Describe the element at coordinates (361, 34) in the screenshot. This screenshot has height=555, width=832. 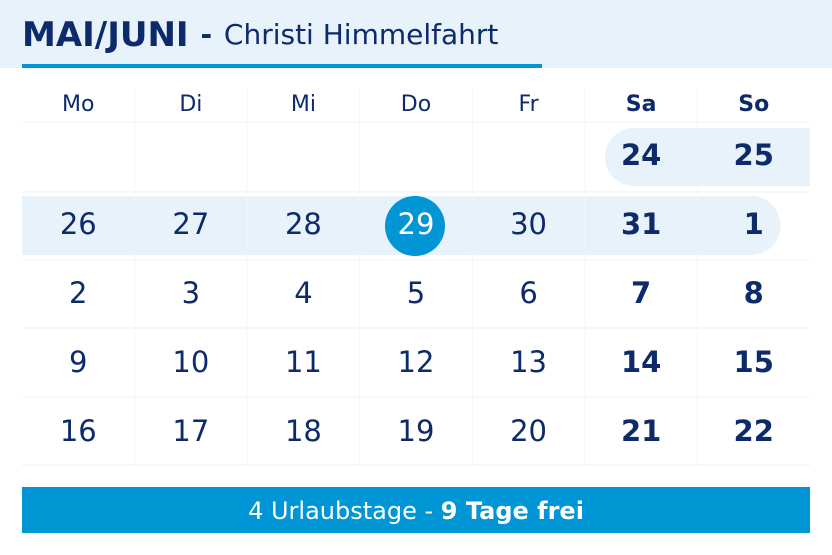
I see `title-subtitle: Christi Himmelfahrt` at that location.